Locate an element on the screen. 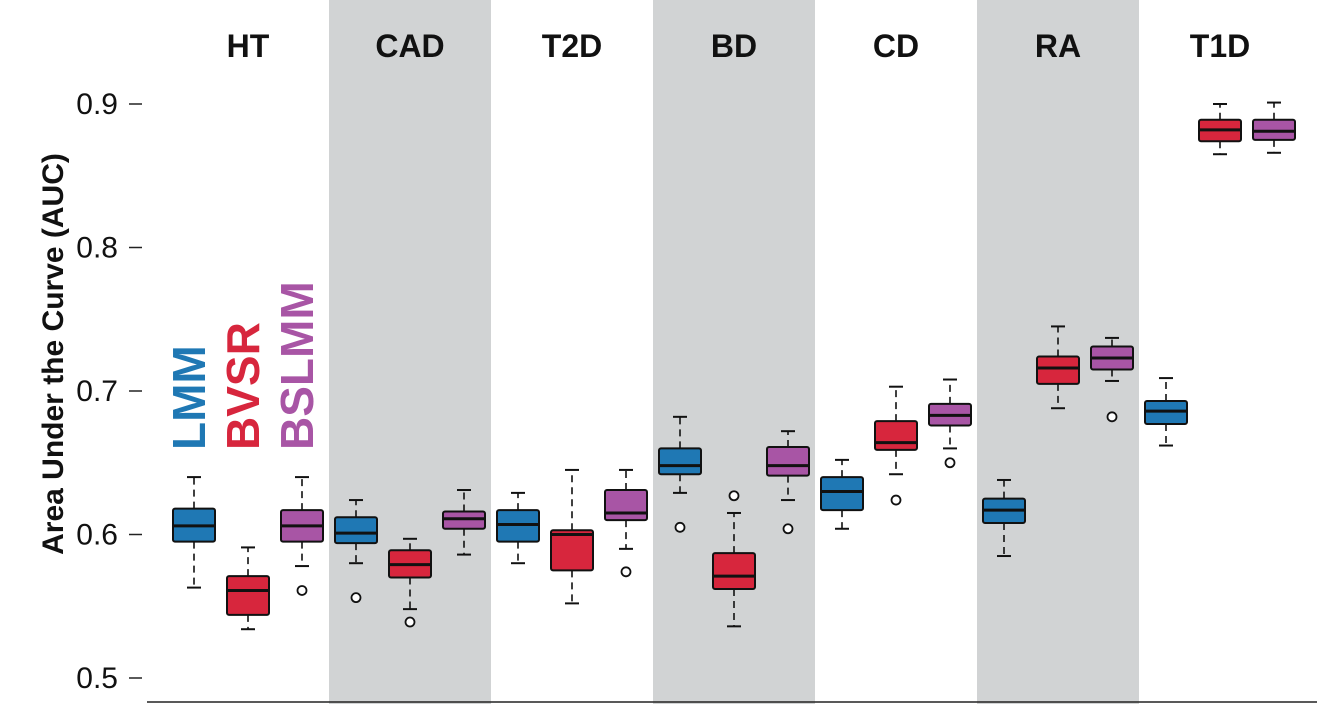 Image resolution: width=1328 pixels, height=704 pixels. box-bvsr-t2d is located at coordinates (572, 536).